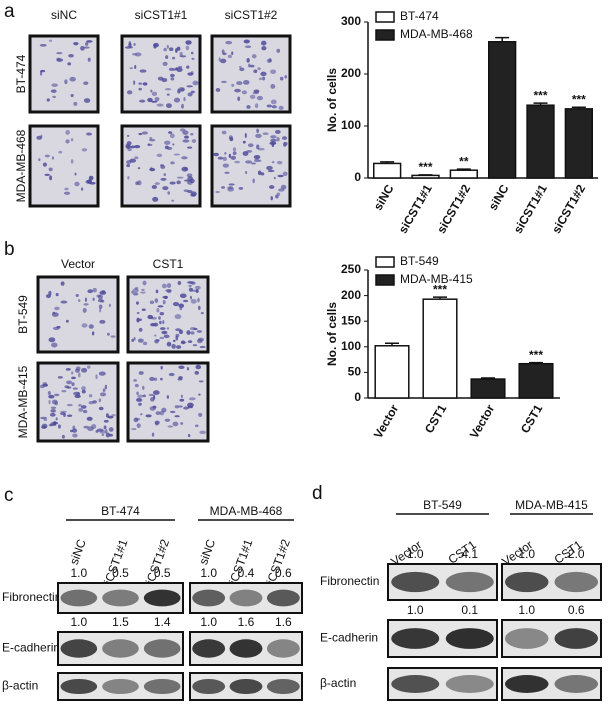 Image resolution: width=609 pixels, height=704 pixels. Describe the element at coordinates (78, 264) in the screenshot. I see `column-label: Vector` at that location.